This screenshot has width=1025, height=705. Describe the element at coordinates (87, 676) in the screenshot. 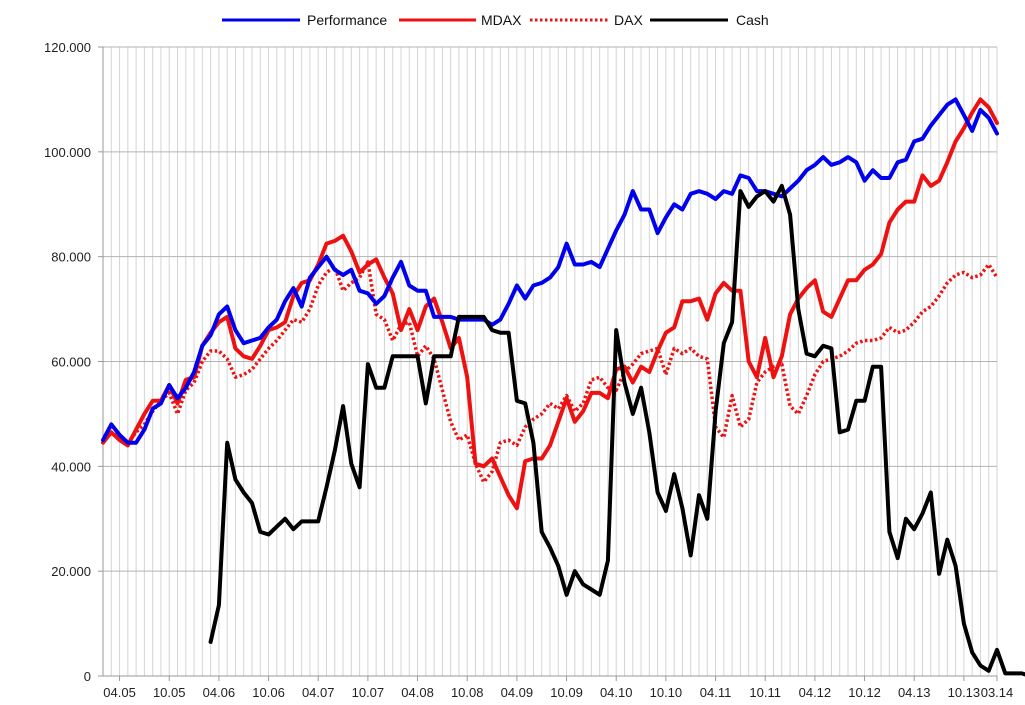

I see `y-tick-label: 0` at that location.